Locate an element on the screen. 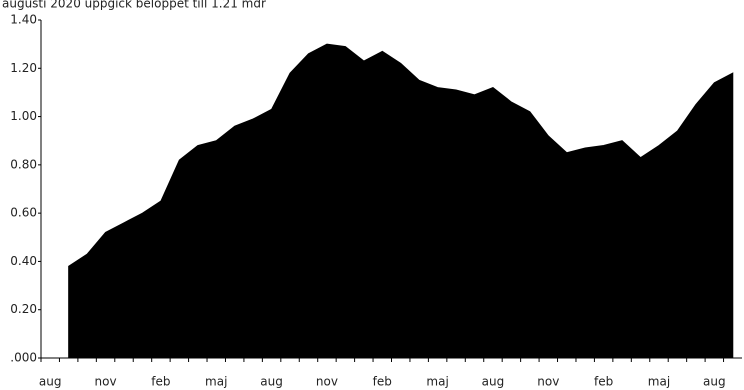 This screenshot has height=390, width=744. y-tick-label: 0.20 is located at coordinates (23, 309).